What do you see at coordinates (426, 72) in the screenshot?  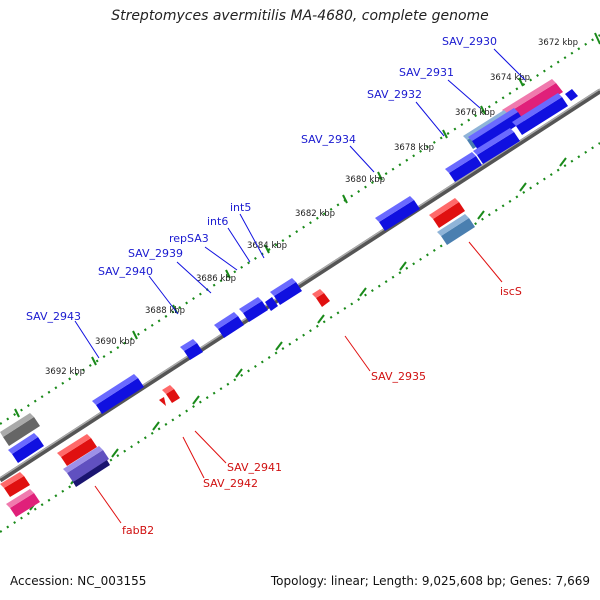 I see `label-sav2931: SAV_2931` at bounding box center [426, 72].